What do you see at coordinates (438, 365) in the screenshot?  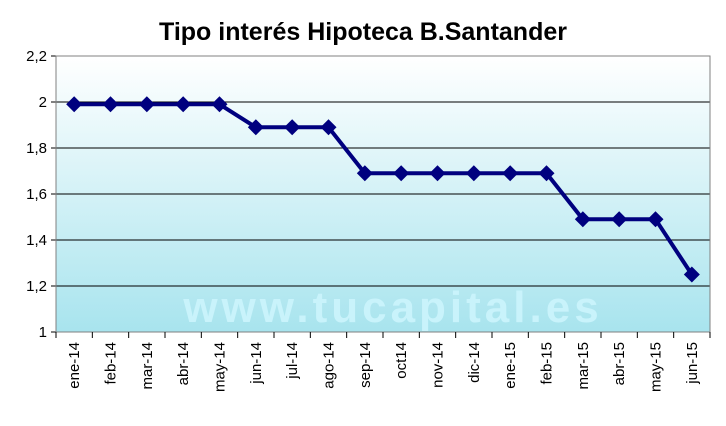 I see `x-tick-label: nov-14` at bounding box center [438, 365].